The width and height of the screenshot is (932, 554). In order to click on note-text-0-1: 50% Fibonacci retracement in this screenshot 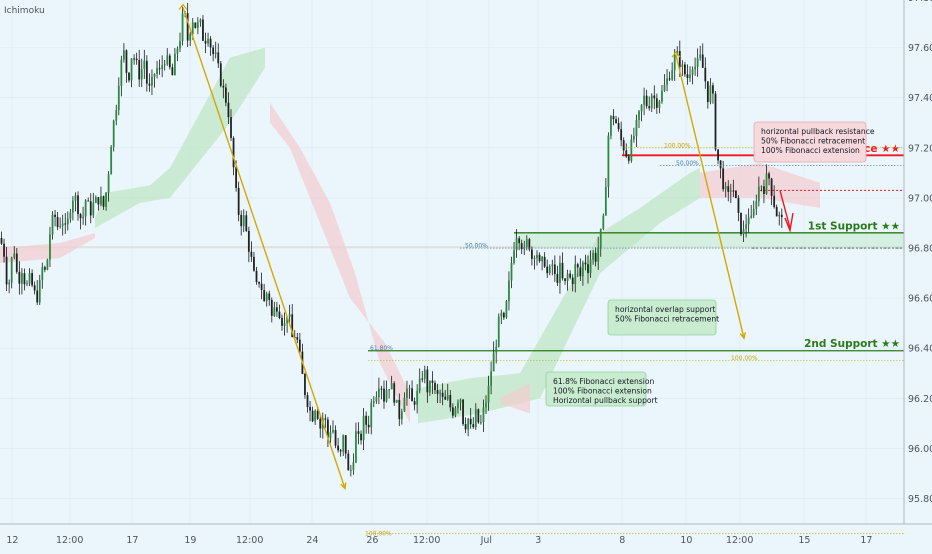, I will do `click(813, 141)`.